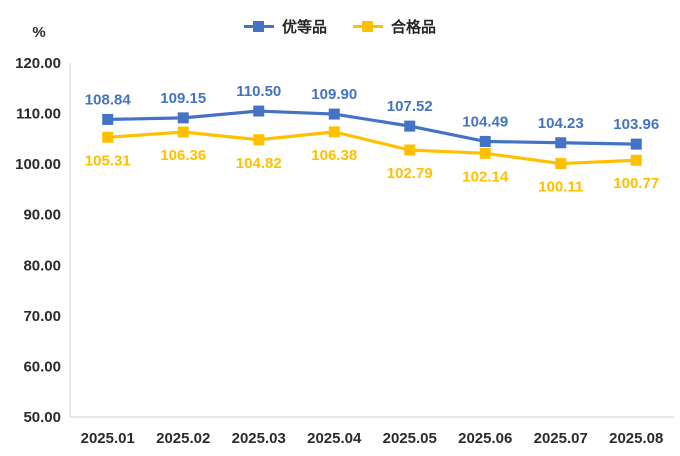 Image resolution: width=680 pixels, height=456 pixels. What do you see at coordinates (561, 123) in the screenshot?
I see `svg-text: 104.23` at bounding box center [561, 123].